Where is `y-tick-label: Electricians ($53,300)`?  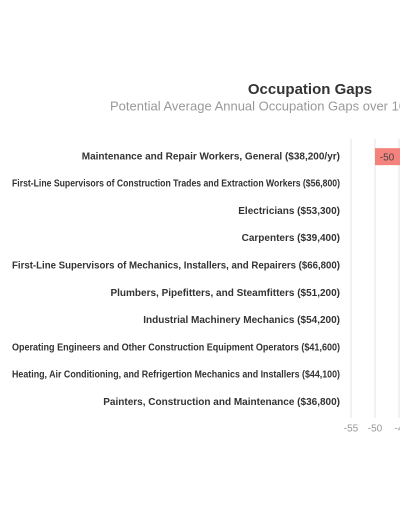 y-tick-label: Electricians ($53,300) is located at coordinates (289, 211).